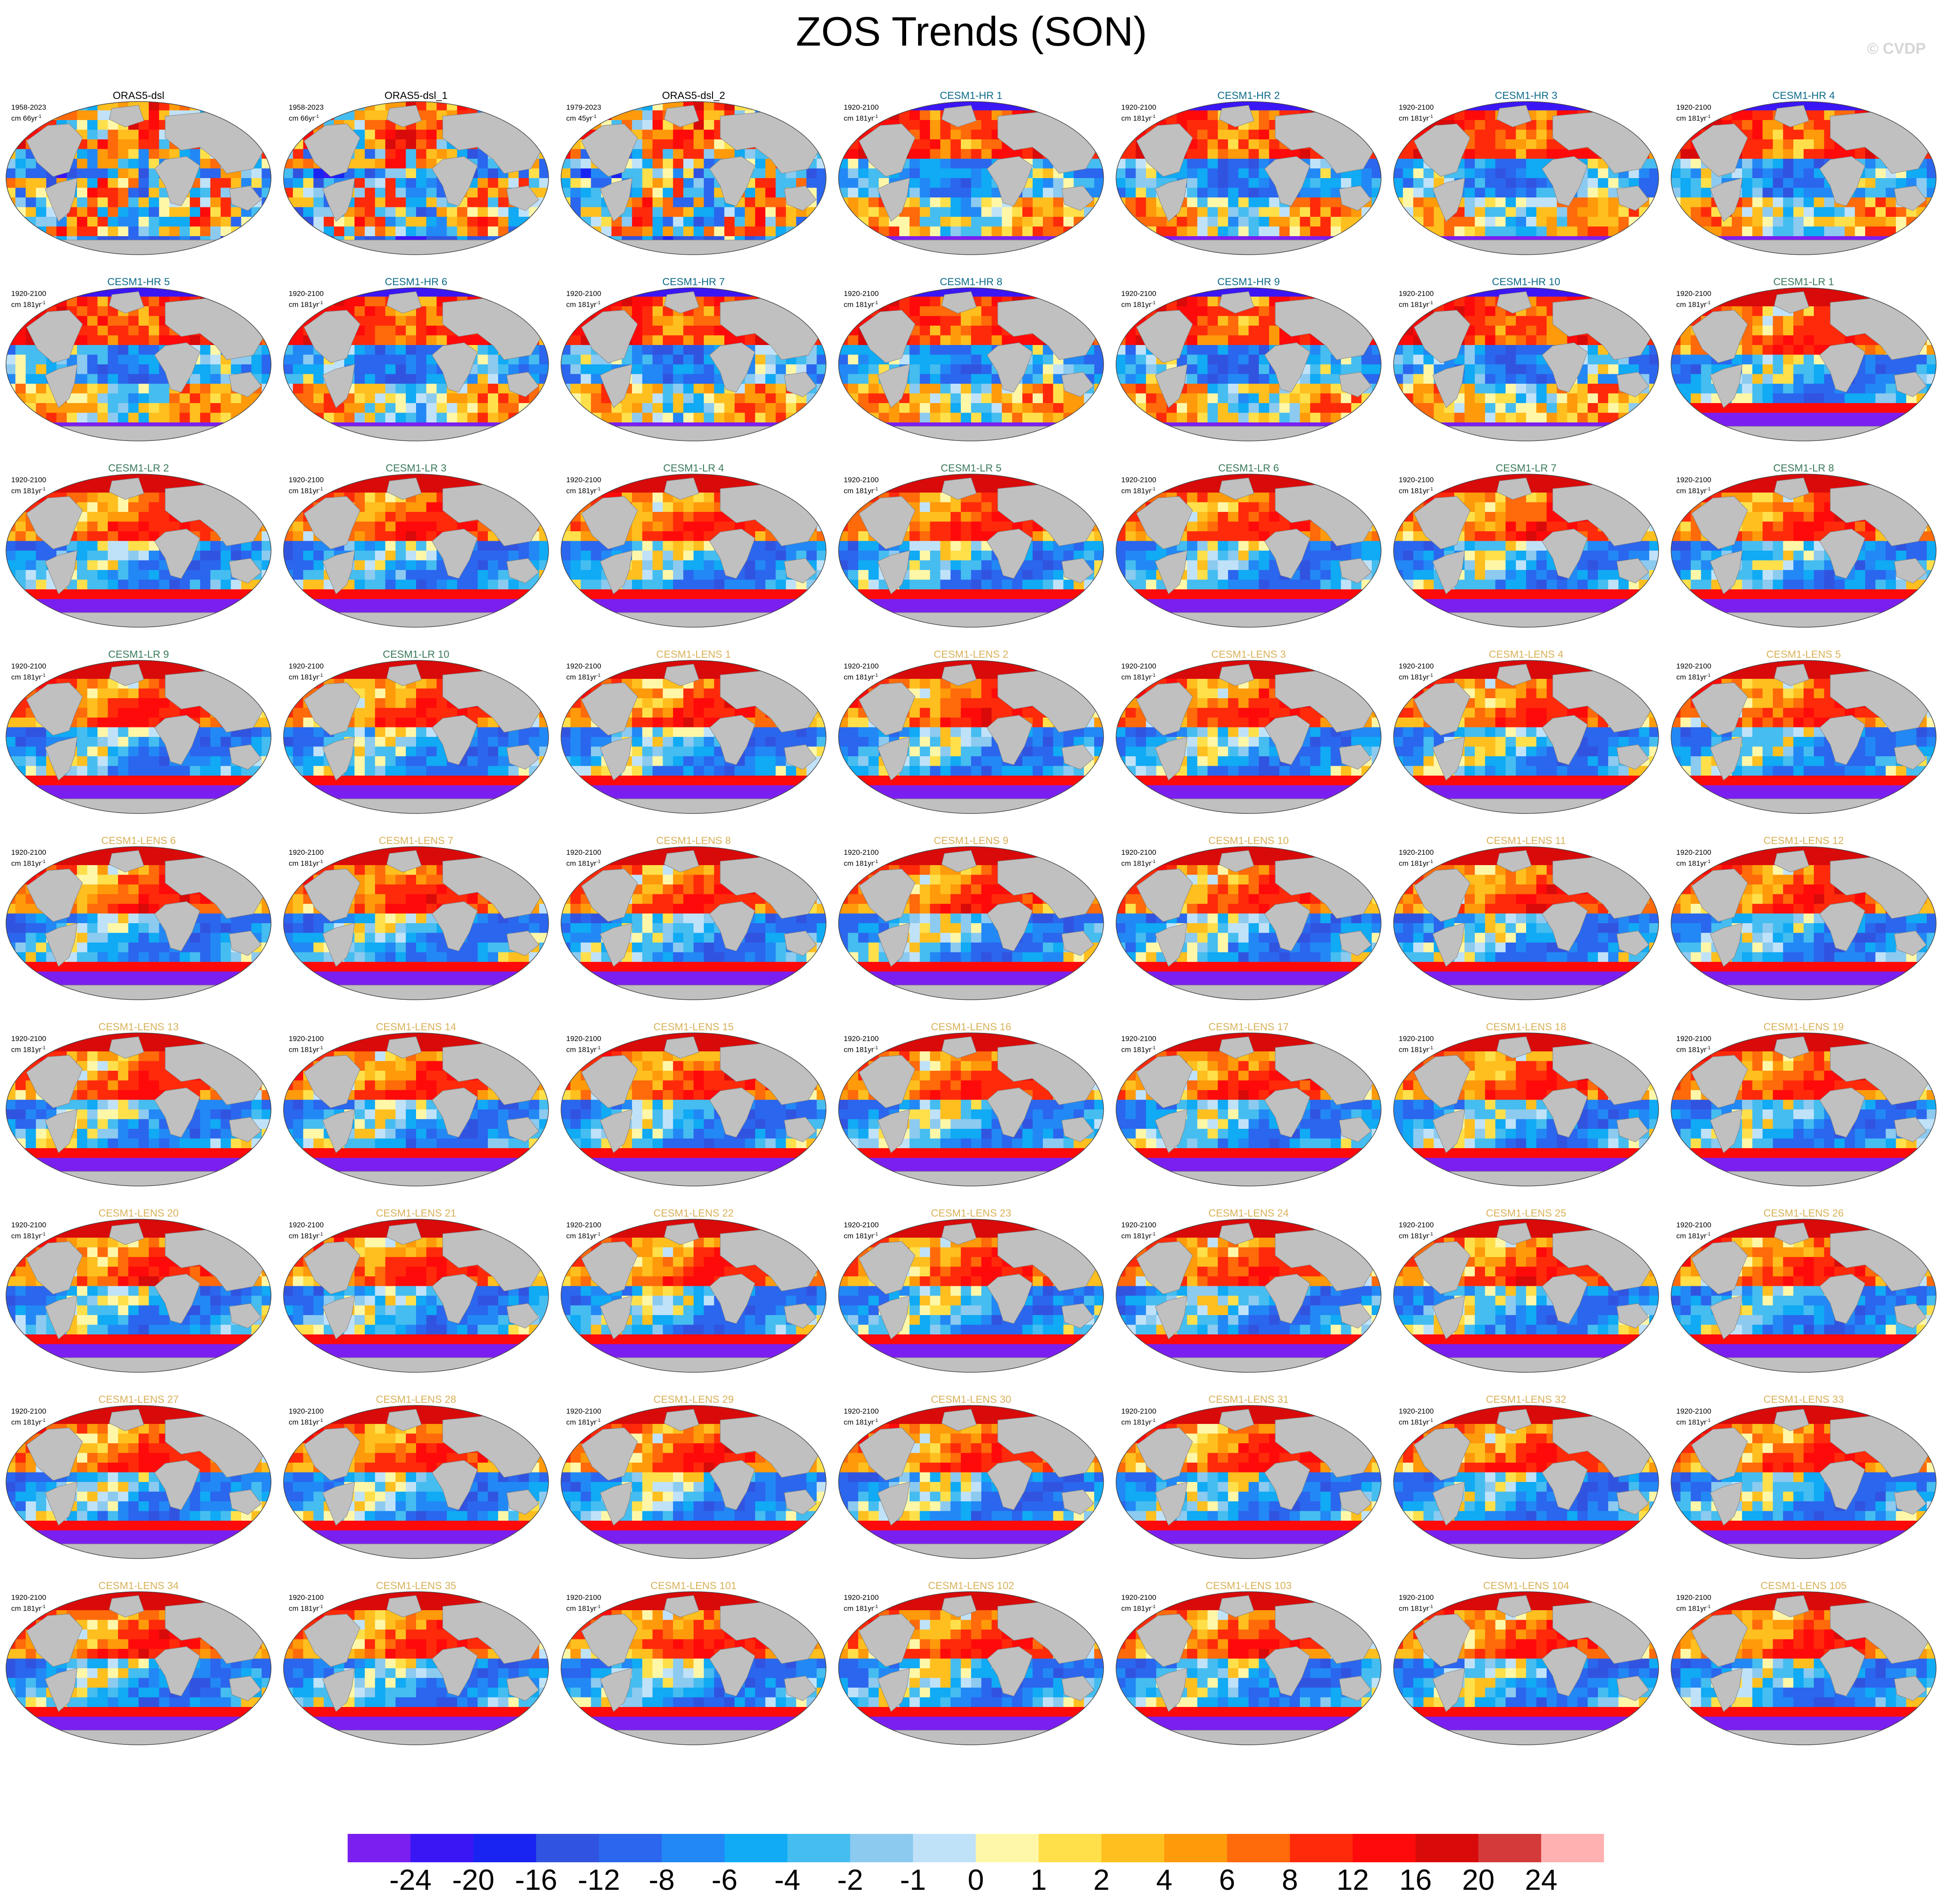 This screenshot has height=1904, width=1943. I want to click on colorbar-labels: -24 -20 -16 -12 -8 -6 -4 -2 -1 0 1 2 4 6 8 12 16 20 24, so click(971, 1880).